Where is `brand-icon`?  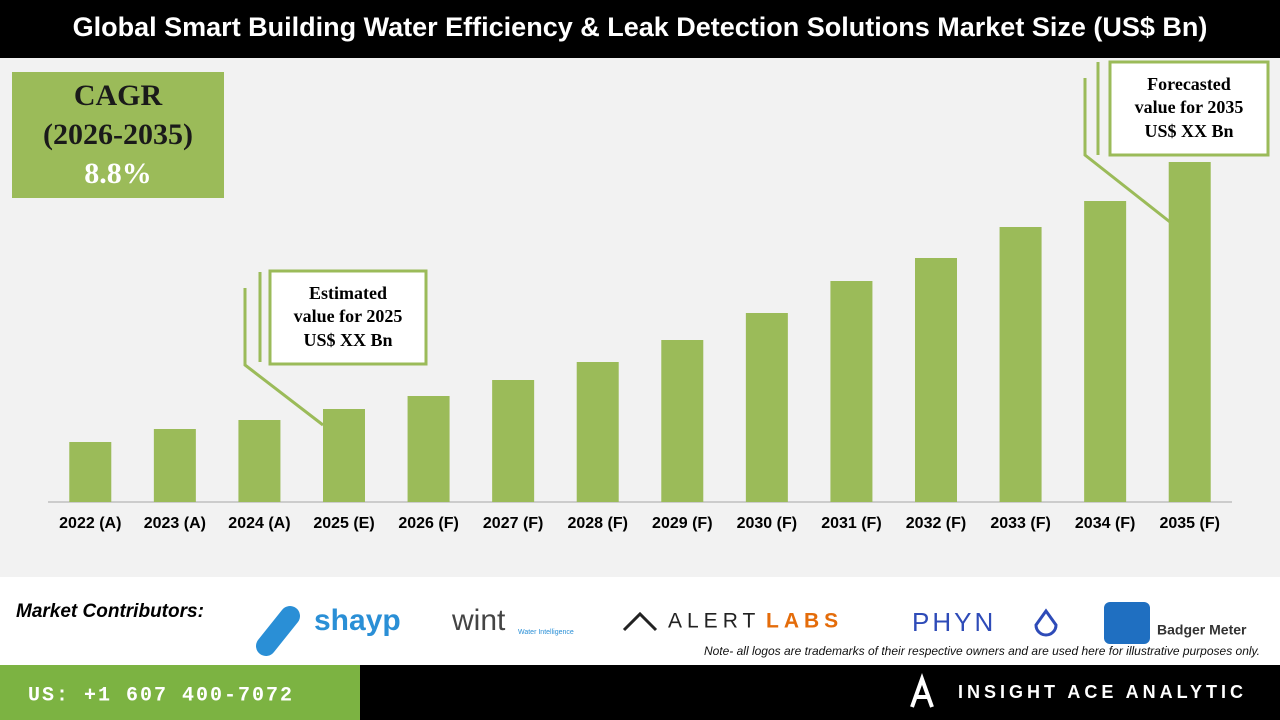
brand-icon is located at coordinates (922, 690).